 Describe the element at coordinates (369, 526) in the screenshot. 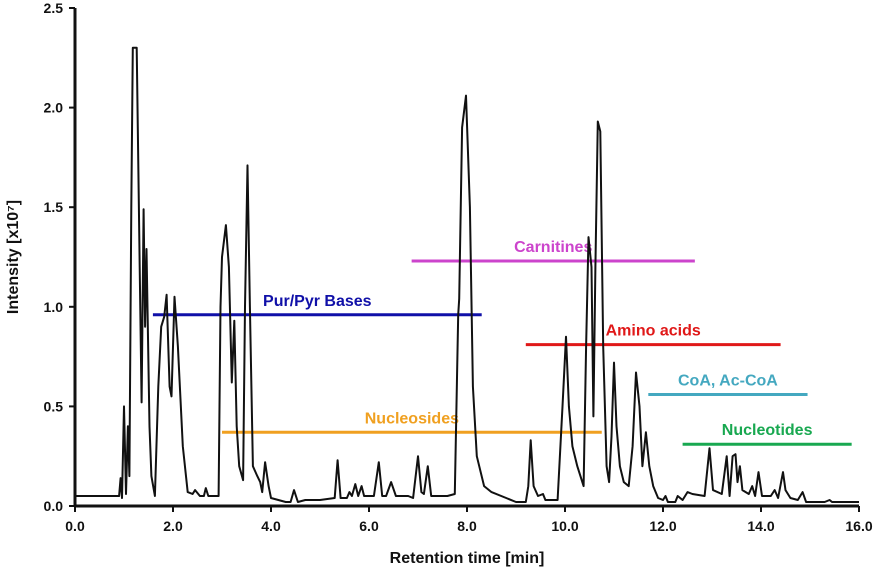

I see `x-tick-label: 6.0` at that location.